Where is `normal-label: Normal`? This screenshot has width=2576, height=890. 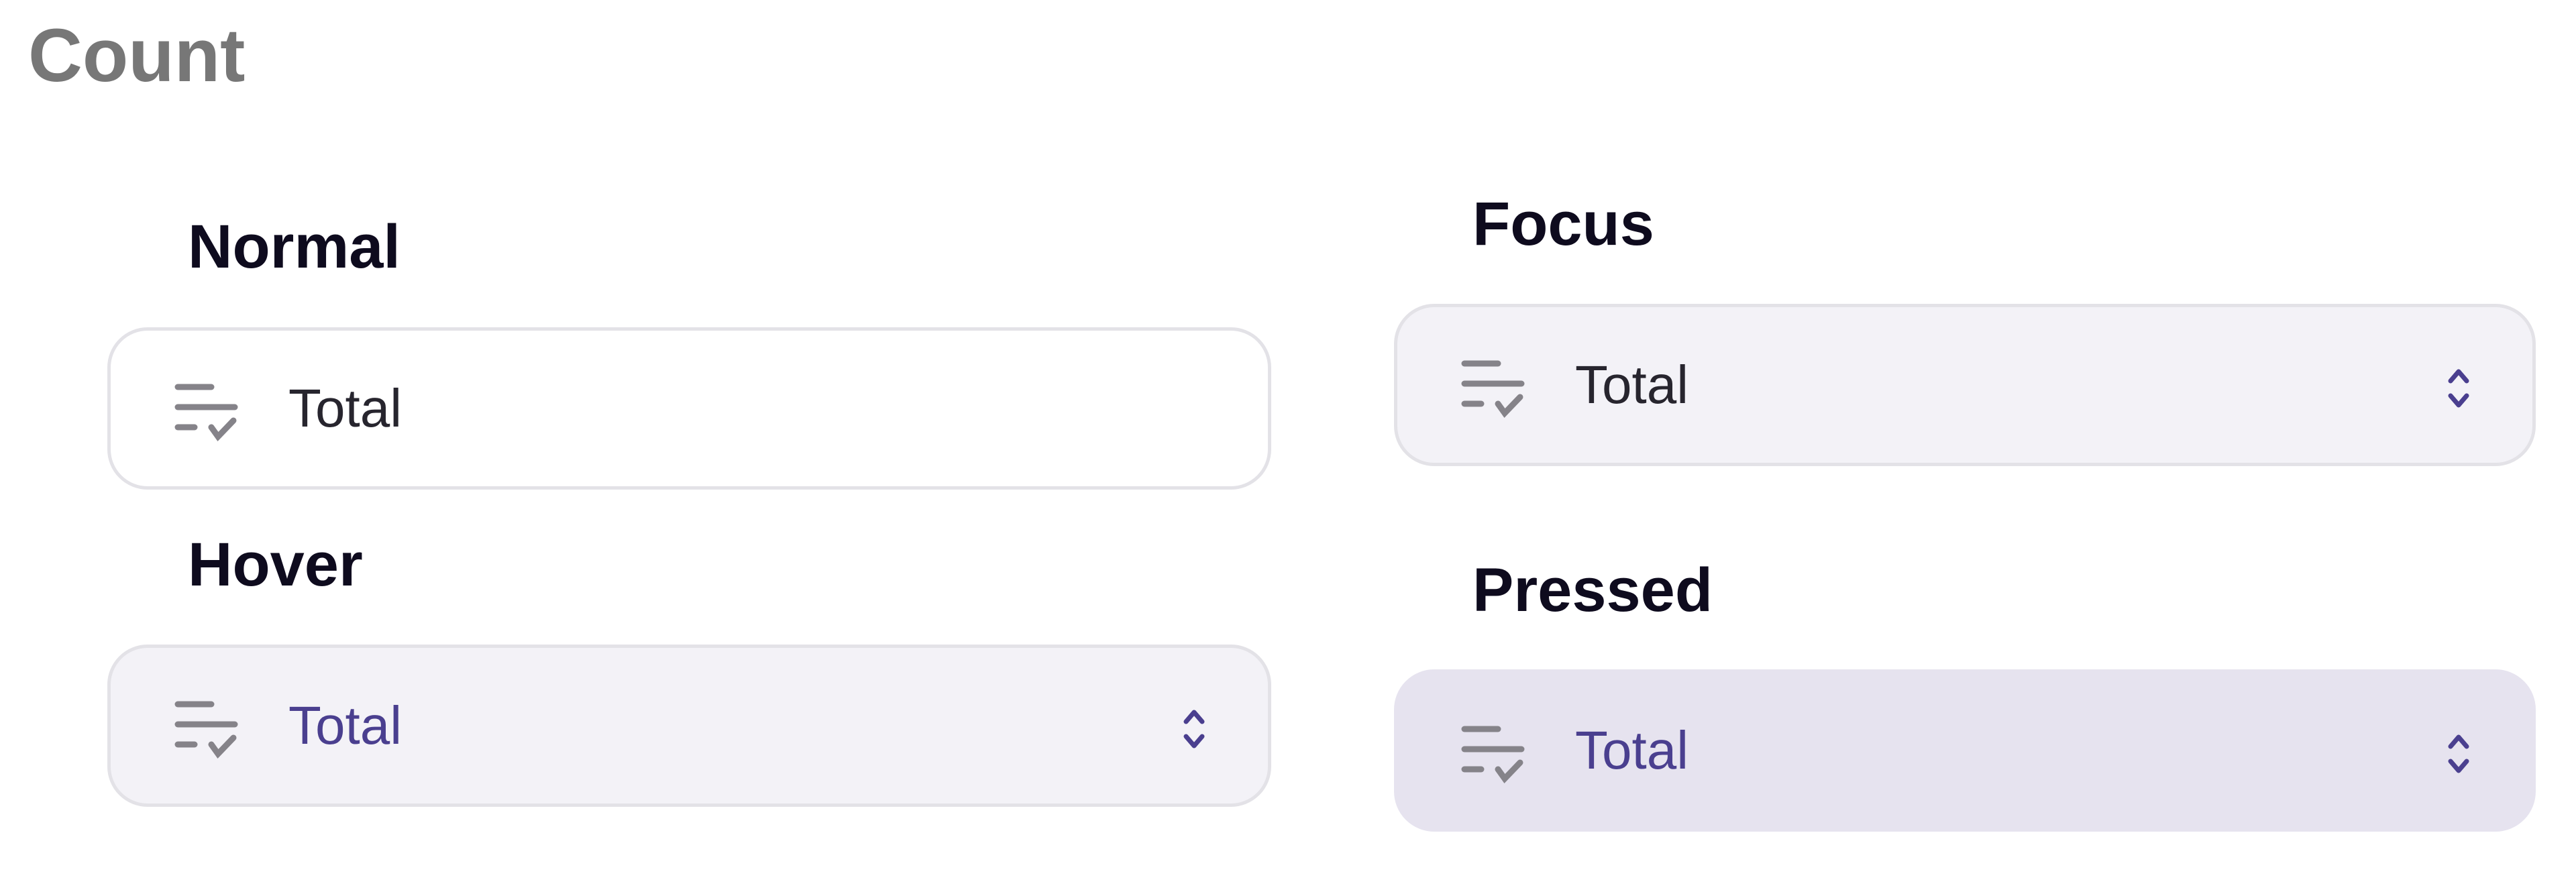 normal-label: Normal is located at coordinates (294, 247).